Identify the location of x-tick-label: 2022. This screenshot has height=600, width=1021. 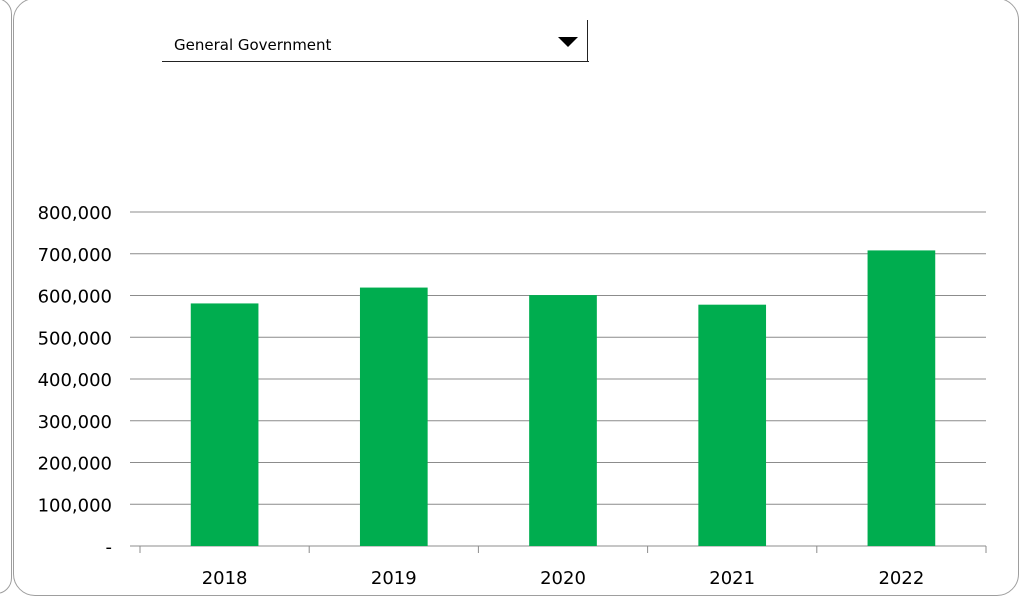
(901, 578).